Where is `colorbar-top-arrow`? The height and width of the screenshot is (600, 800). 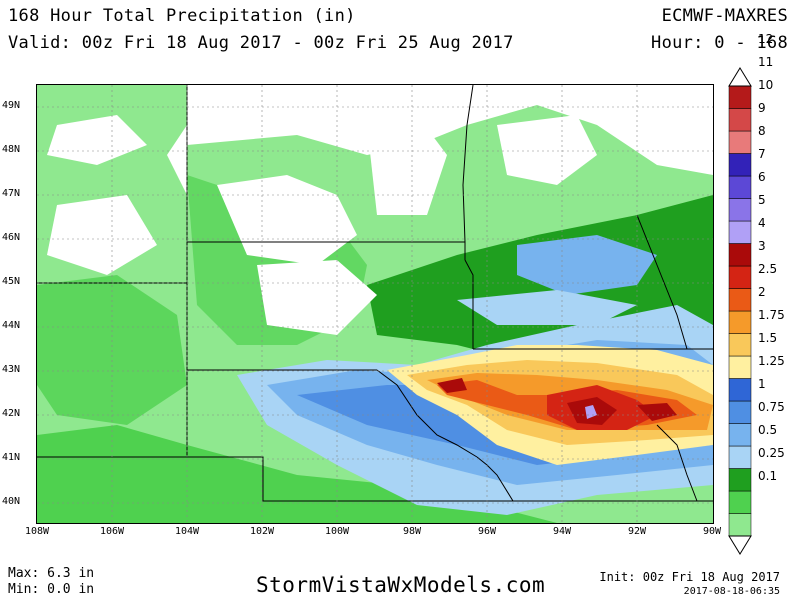 colorbar-top-arrow is located at coordinates (740, 77).